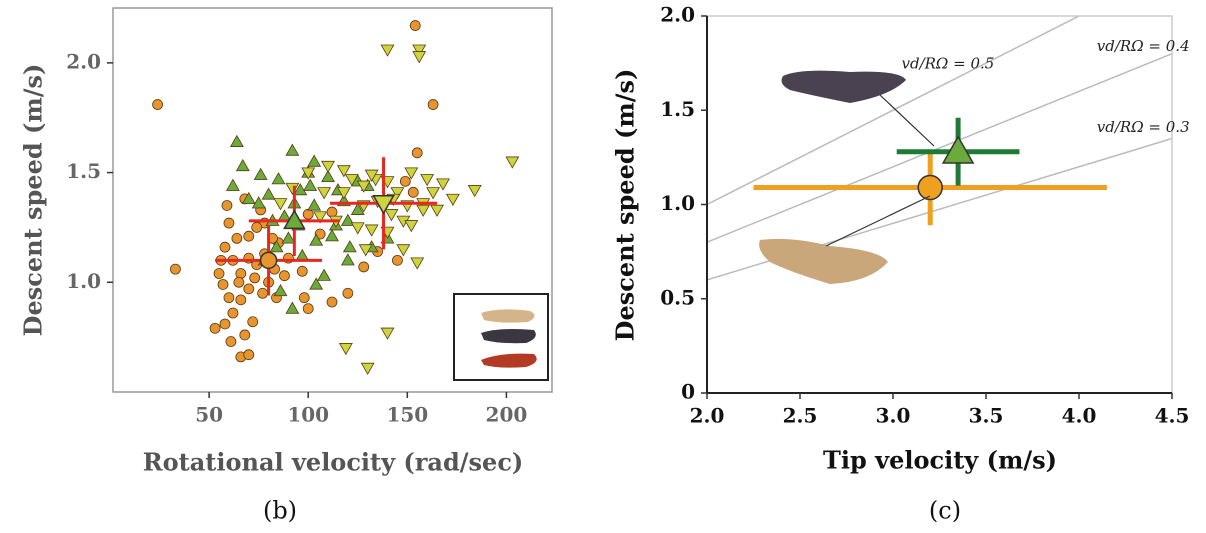 The height and width of the screenshot is (533, 1206). Describe the element at coordinates (948, 64) in the screenshot. I see `ratio-label: vd/RΩ = 0.5` at that location.